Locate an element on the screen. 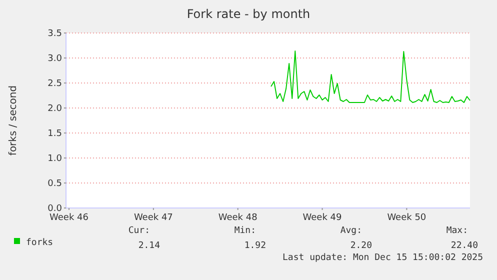  x-tick-label: Week 47 is located at coordinates (153, 218).